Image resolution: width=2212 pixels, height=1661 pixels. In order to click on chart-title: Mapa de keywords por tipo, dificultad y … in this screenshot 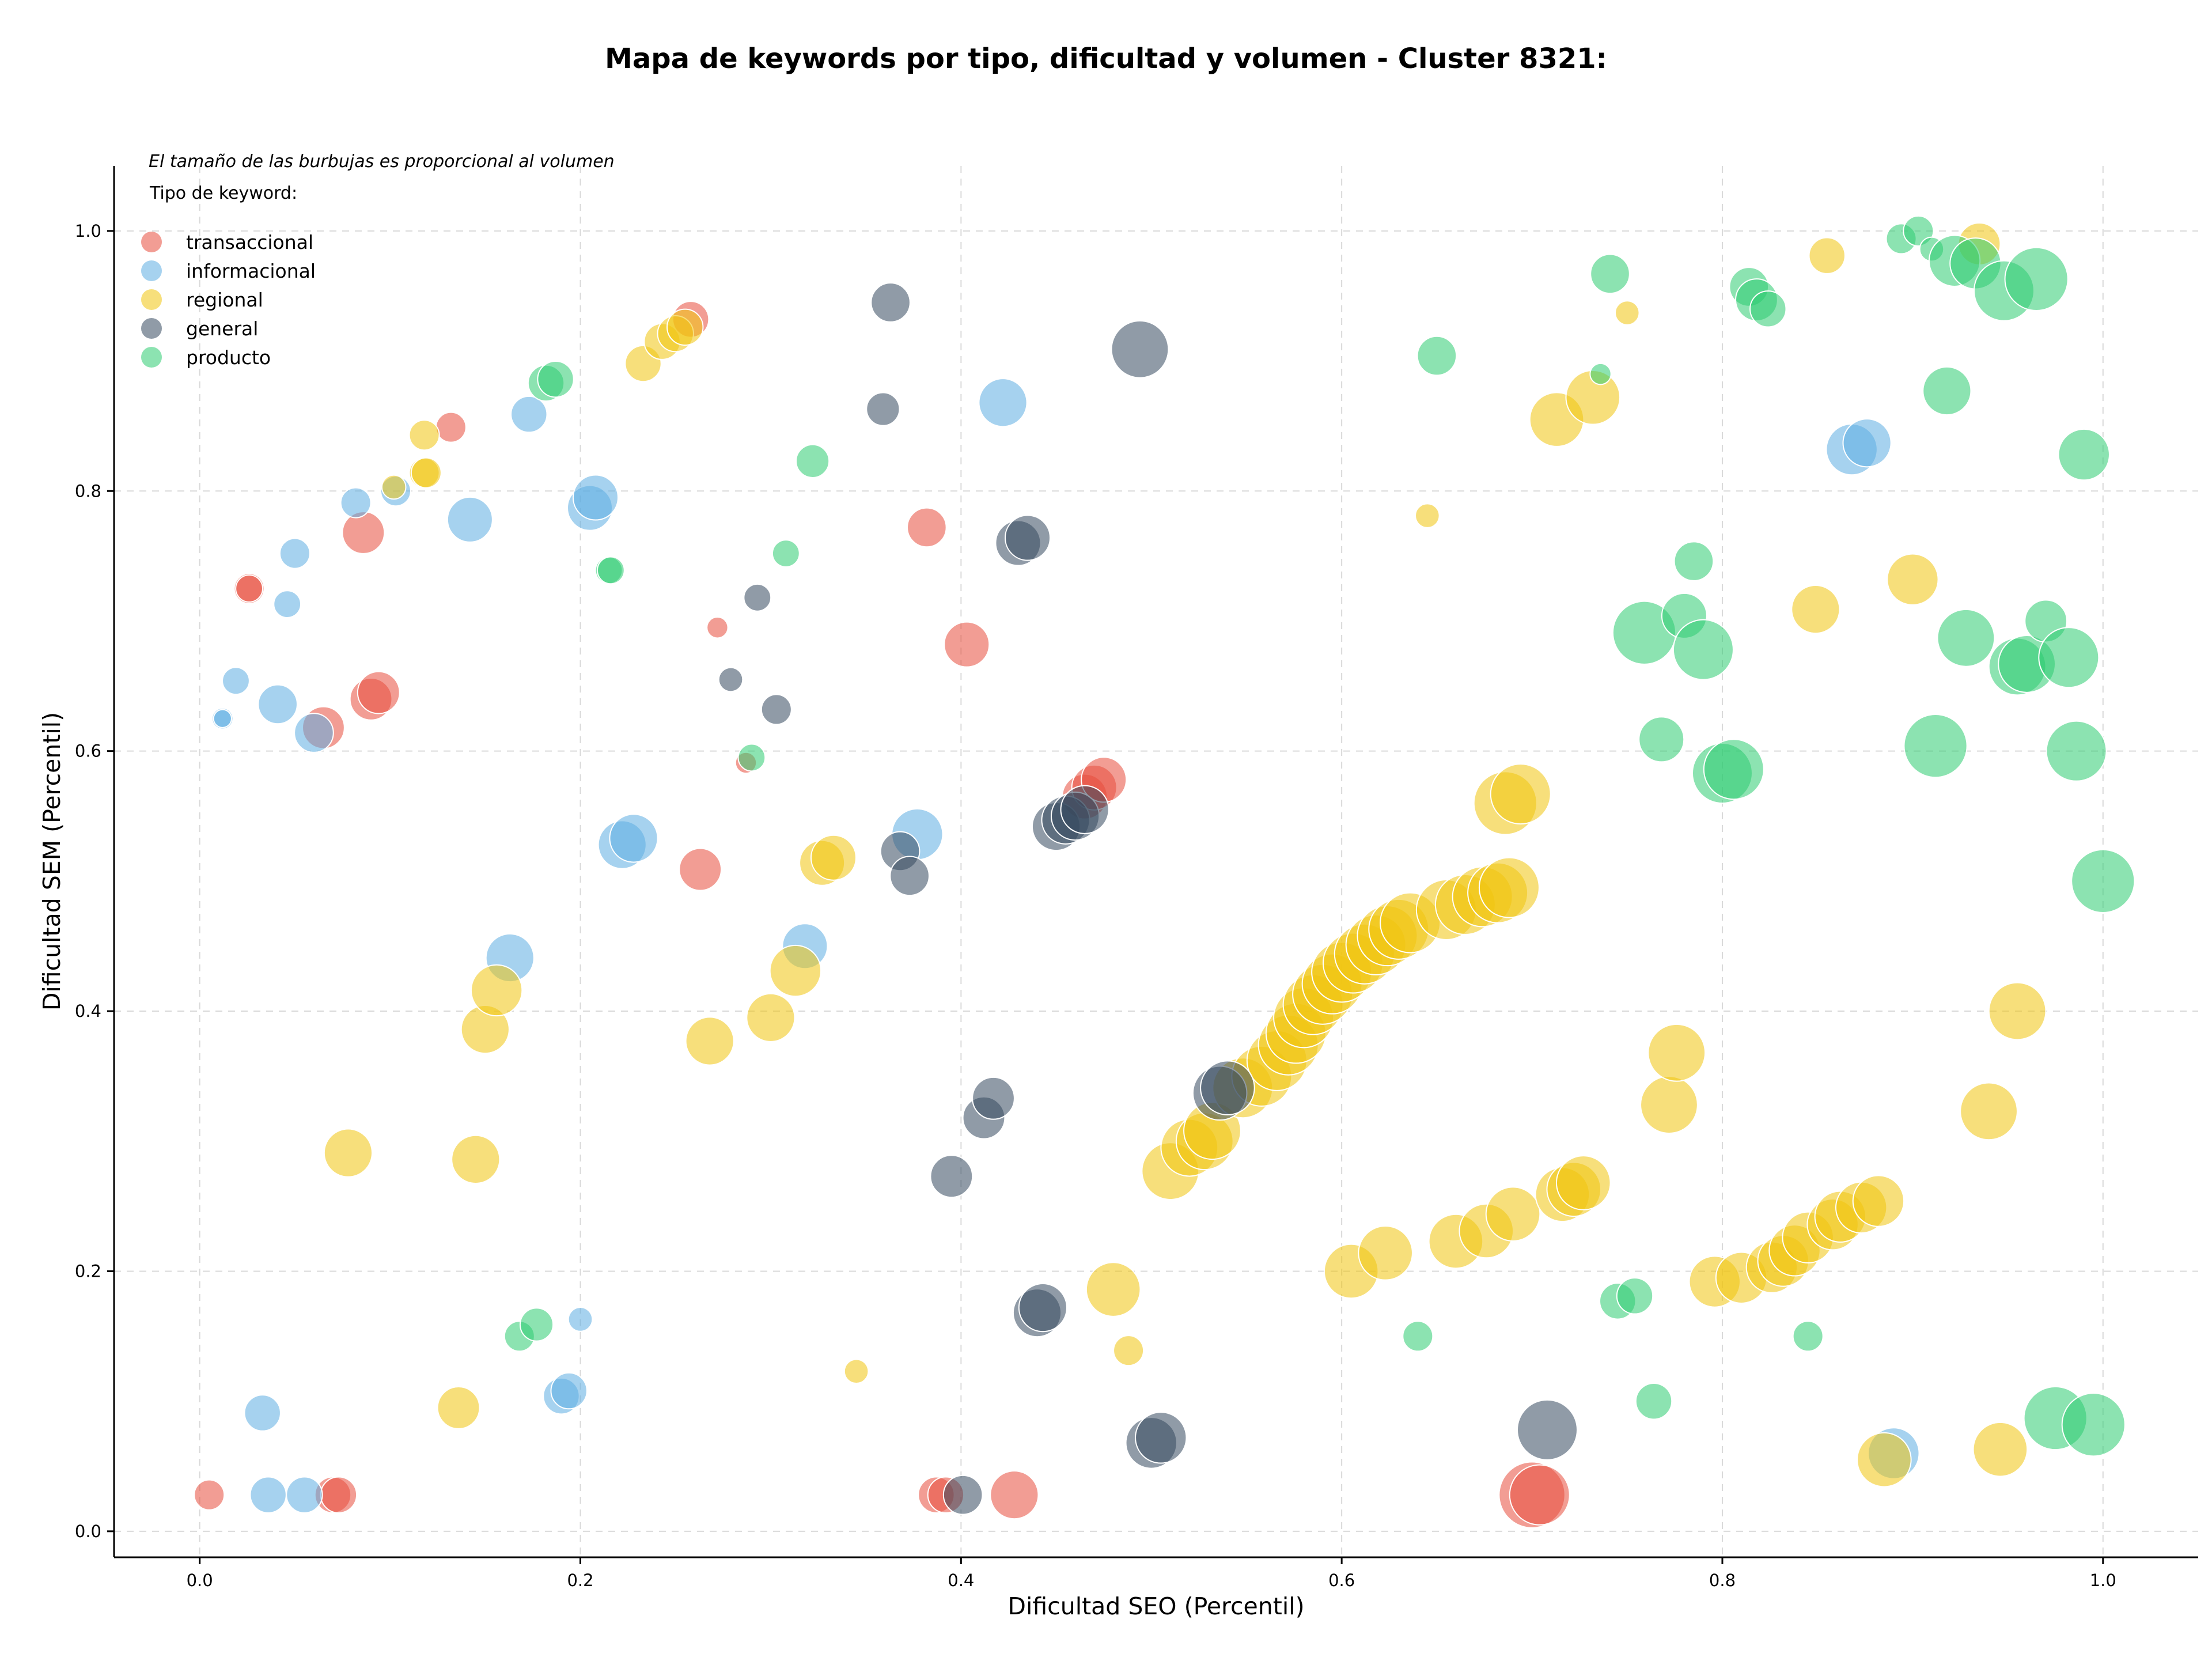, I will do `click(1106, 59)`.